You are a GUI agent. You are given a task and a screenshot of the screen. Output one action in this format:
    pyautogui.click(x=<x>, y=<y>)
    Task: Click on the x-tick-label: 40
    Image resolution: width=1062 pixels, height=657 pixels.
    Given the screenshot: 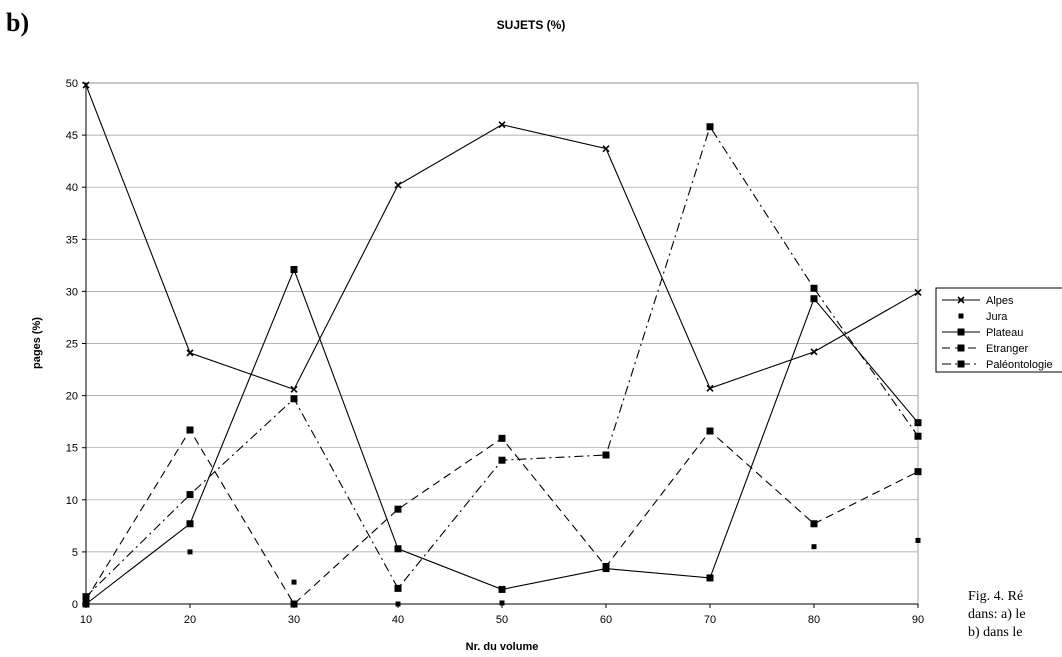 What is the action you would take?
    pyautogui.click(x=398, y=620)
    